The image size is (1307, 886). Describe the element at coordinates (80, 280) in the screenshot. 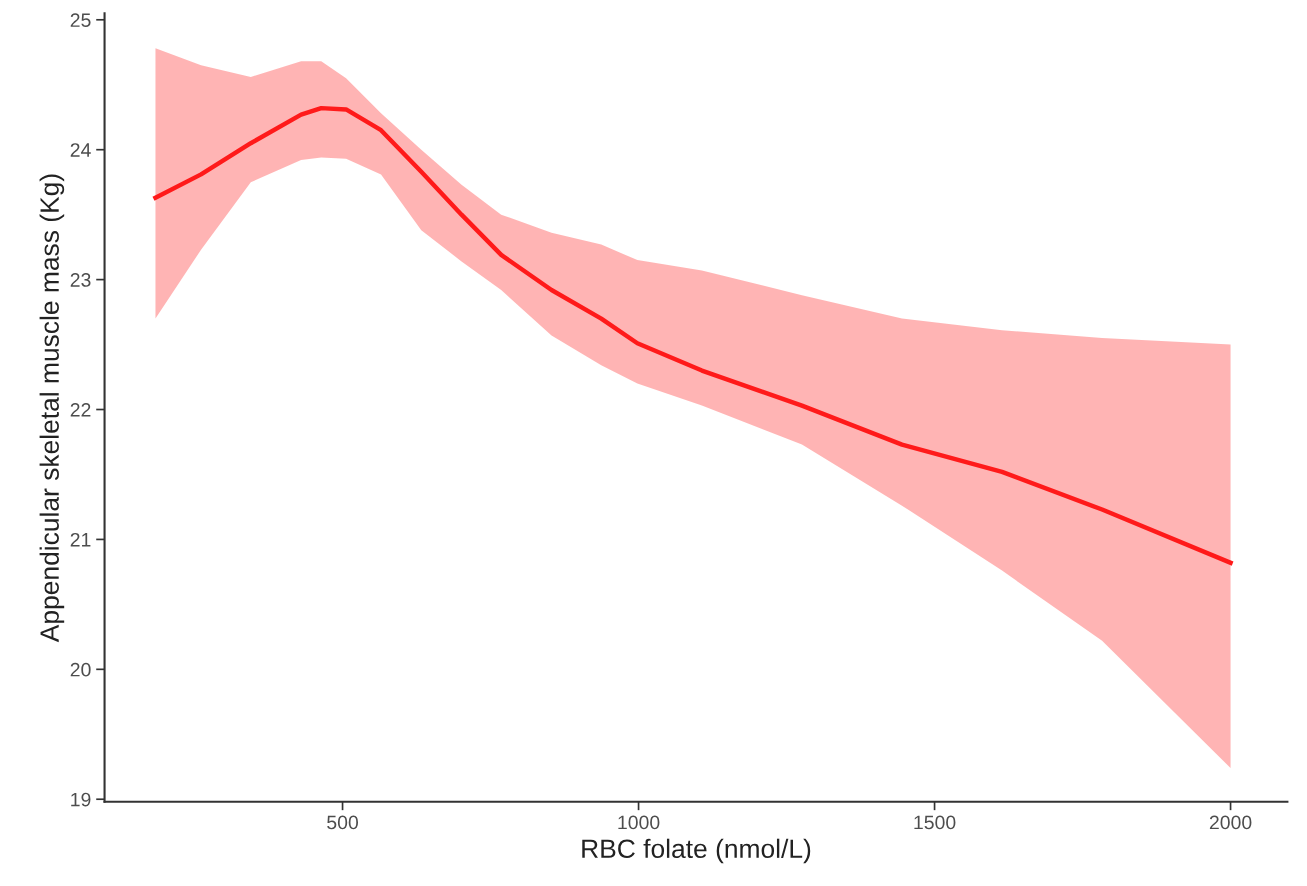

I see `y-tick-label: 23` at that location.